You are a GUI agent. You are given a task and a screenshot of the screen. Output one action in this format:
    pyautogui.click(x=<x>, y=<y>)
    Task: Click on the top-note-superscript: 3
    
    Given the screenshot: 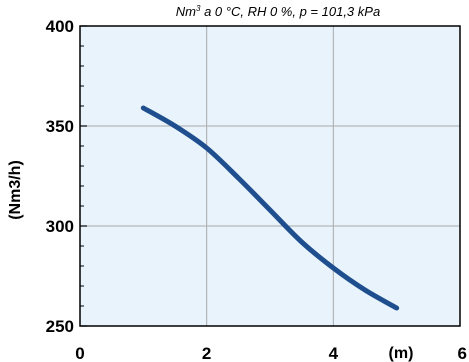 What is the action you would take?
    pyautogui.click(x=198, y=8)
    